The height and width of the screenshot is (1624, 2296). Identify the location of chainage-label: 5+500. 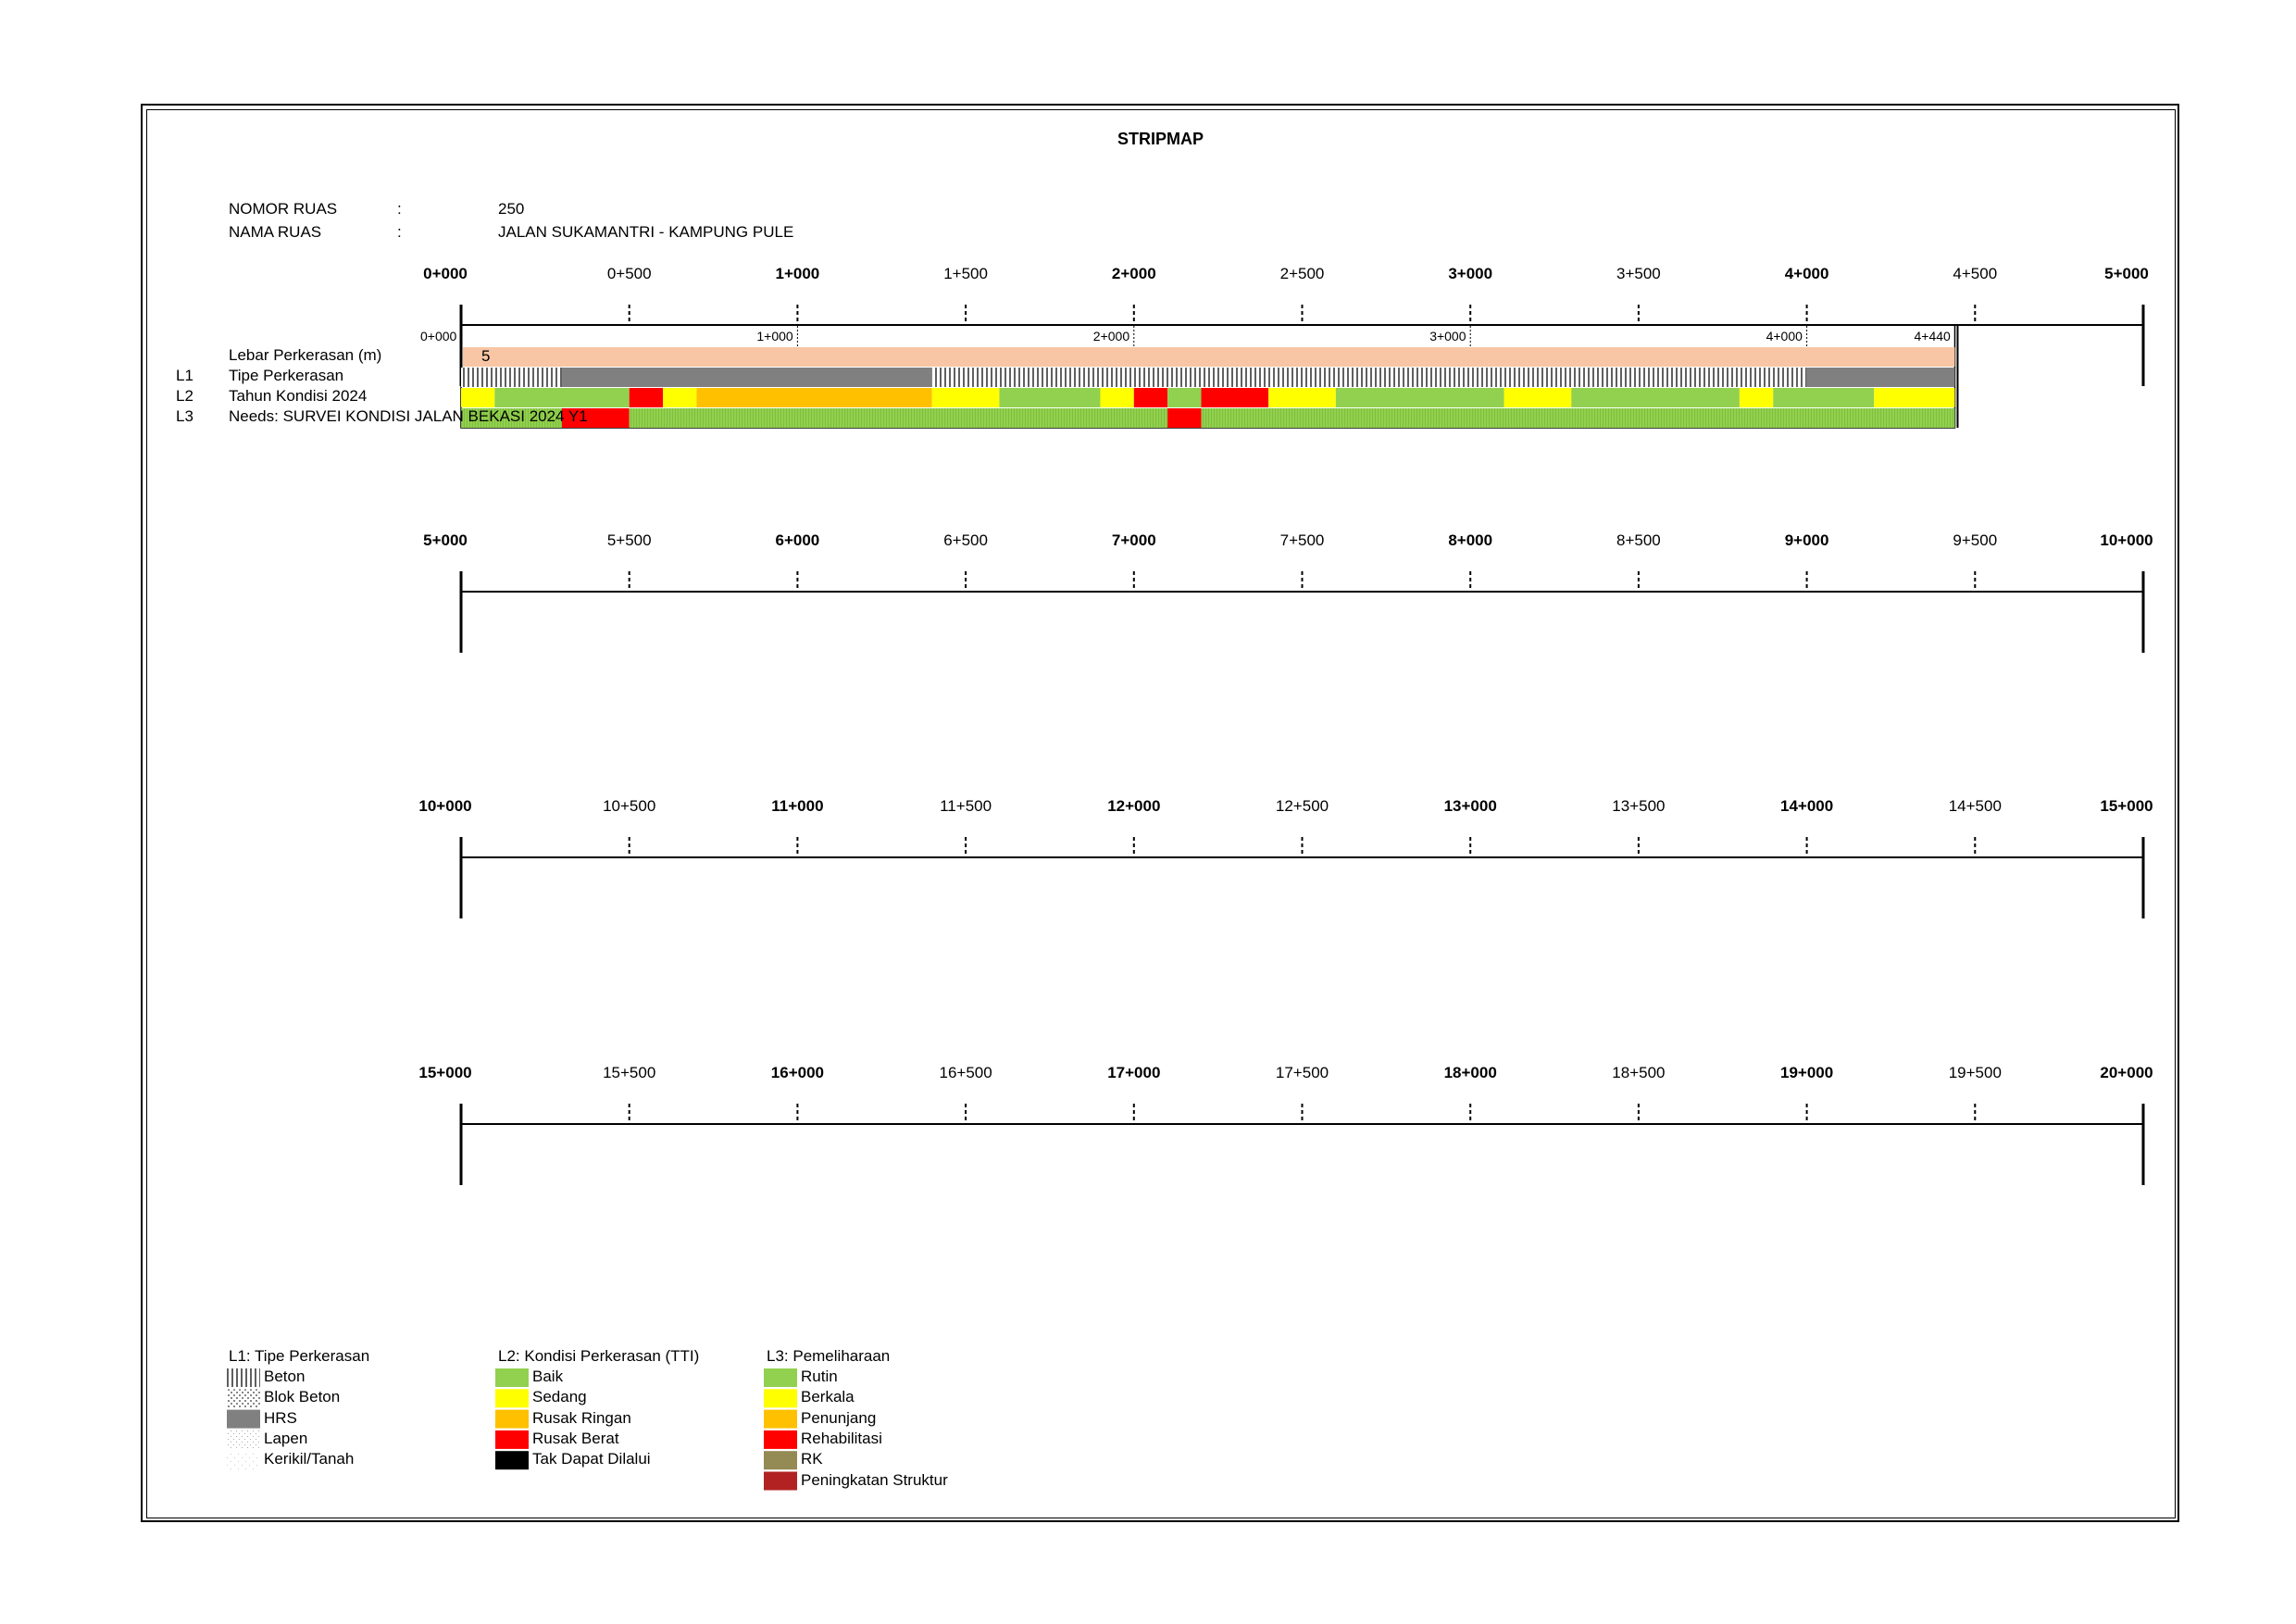
(629, 540).